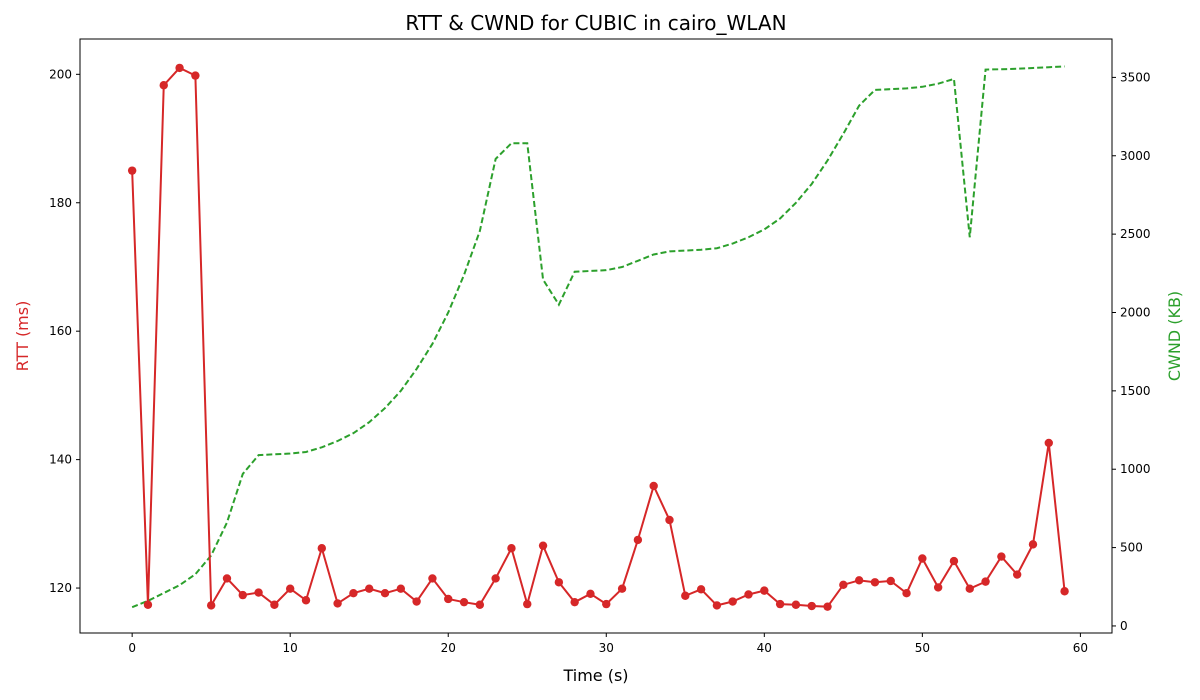 This screenshot has height=700, width=1200. Describe the element at coordinates (595, 23) in the screenshot. I see `chart-title: RTT & CWND for CUBIC in cairo_WLAN` at that location.